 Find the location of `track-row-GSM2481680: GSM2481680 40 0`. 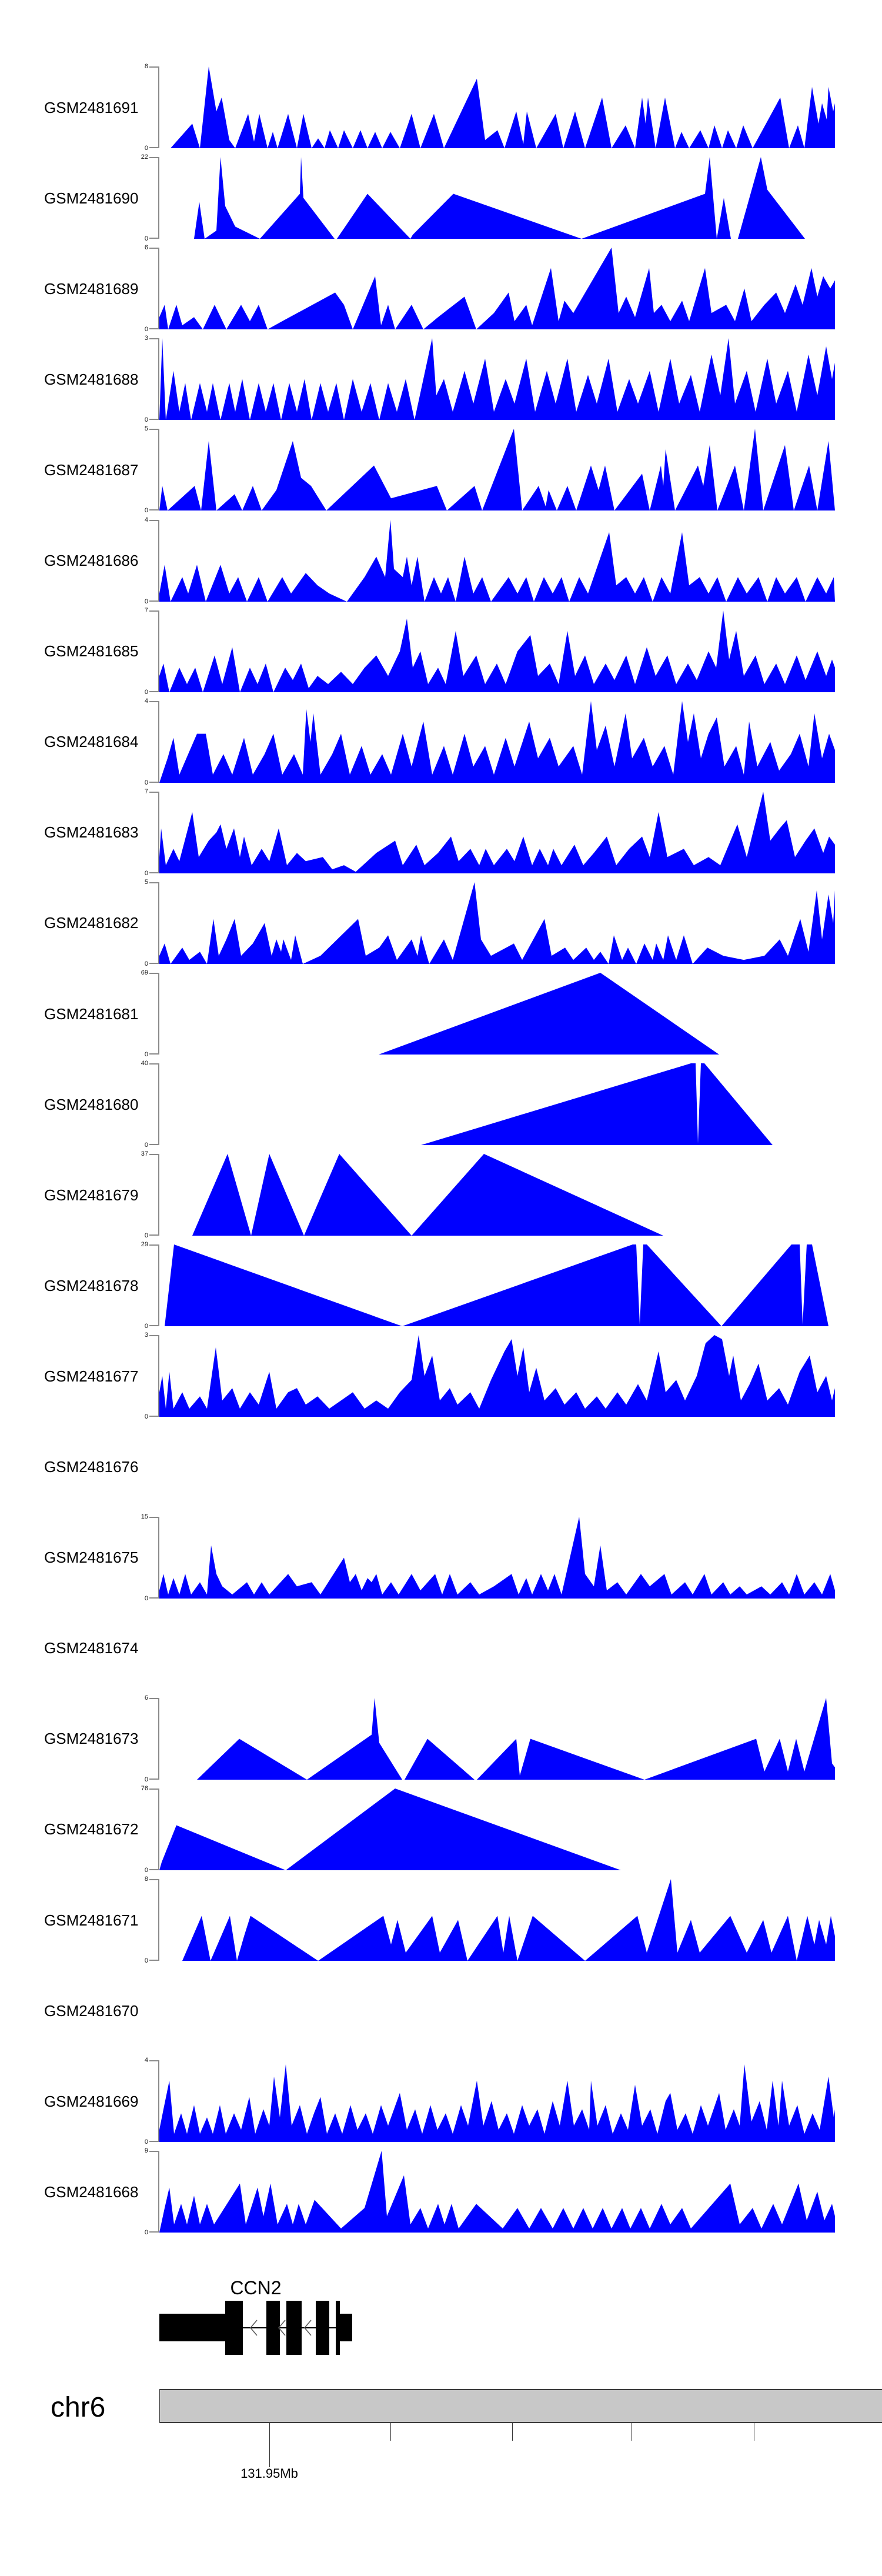

track-row-GSM2481680: GSM2481680 40 0 is located at coordinates (441, 1104).